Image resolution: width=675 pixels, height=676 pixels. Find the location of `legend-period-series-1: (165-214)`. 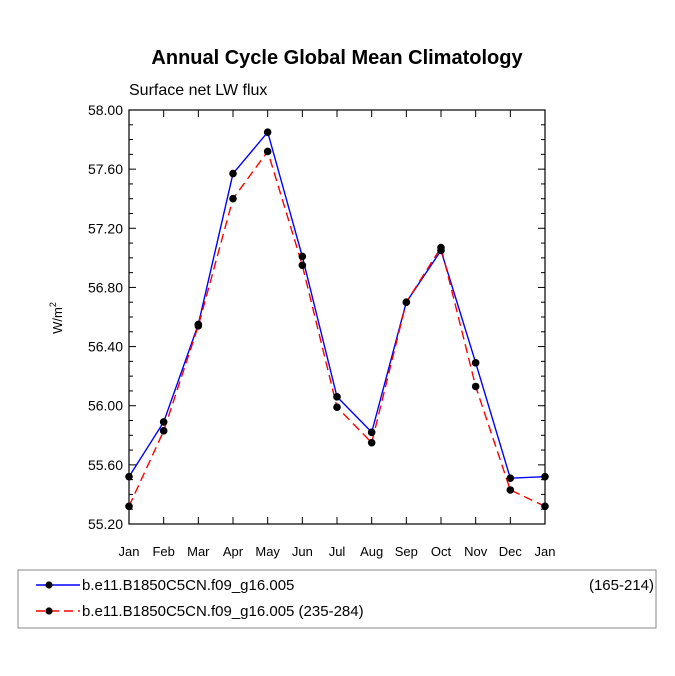

legend-period-series-1: (165-214) is located at coordinates (621, 585).